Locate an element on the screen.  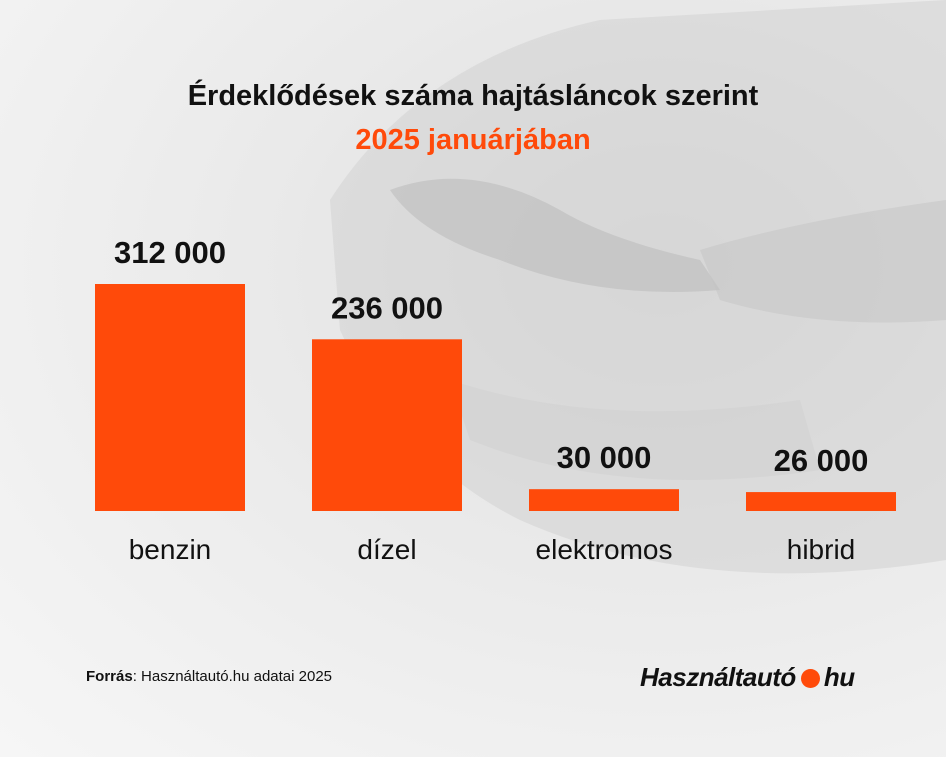
category-label: dízel is located at coordinates (386, 549).